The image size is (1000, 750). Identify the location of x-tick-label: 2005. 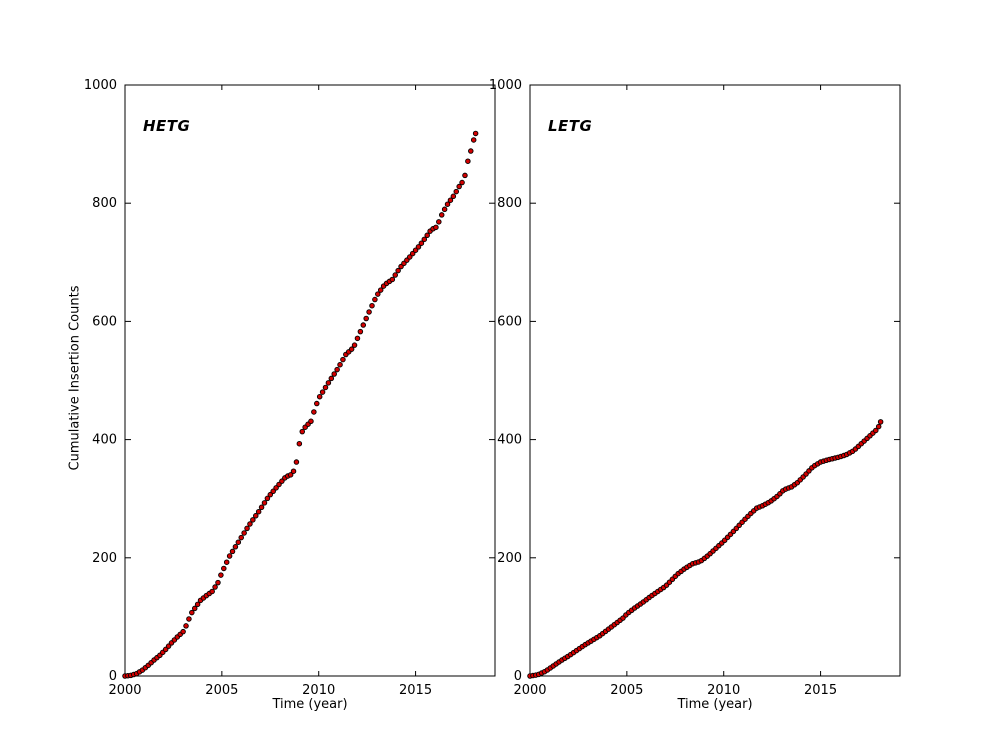
(626, 690).